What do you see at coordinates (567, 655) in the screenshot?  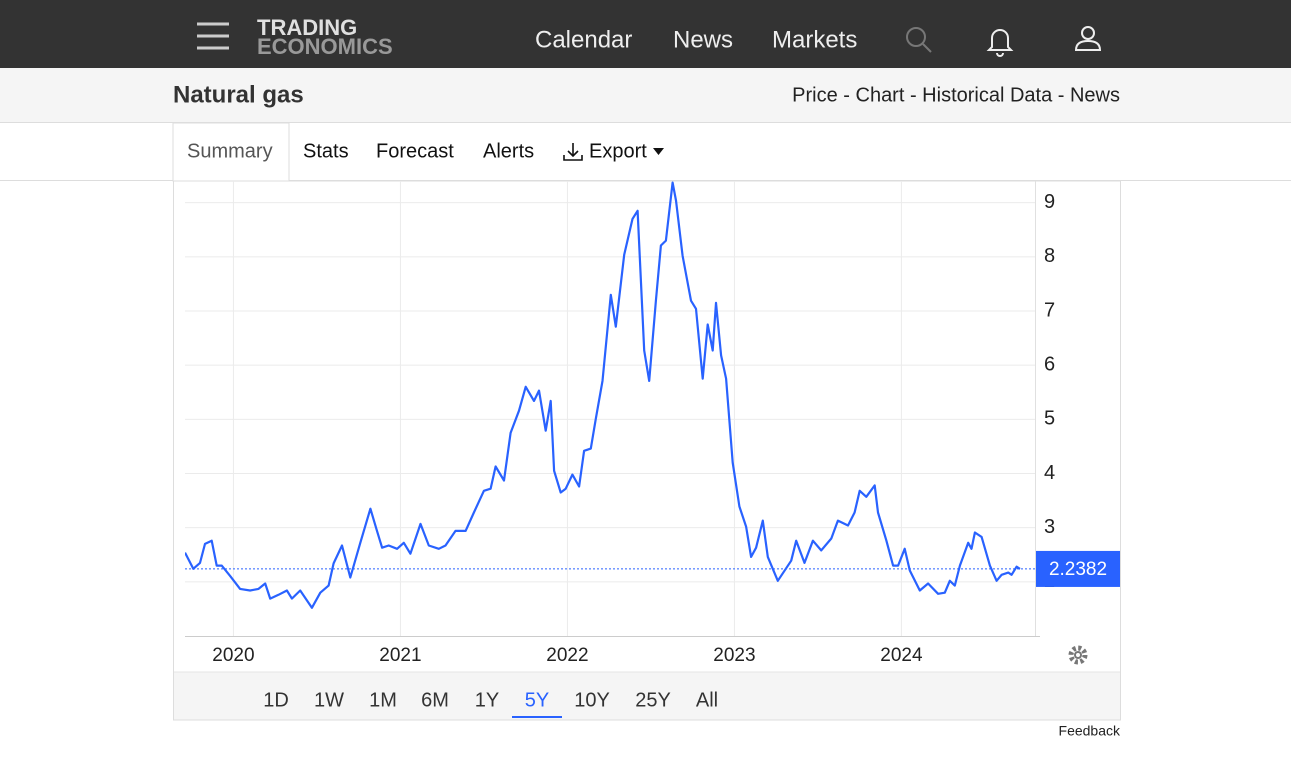 I see `x-tick-label: 2022` at bounding box center [567, 655].